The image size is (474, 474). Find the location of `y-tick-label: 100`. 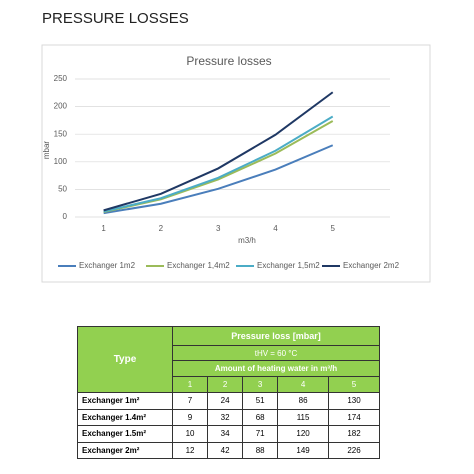

y-tick-label: 100 is located at coordinates (61, 161).